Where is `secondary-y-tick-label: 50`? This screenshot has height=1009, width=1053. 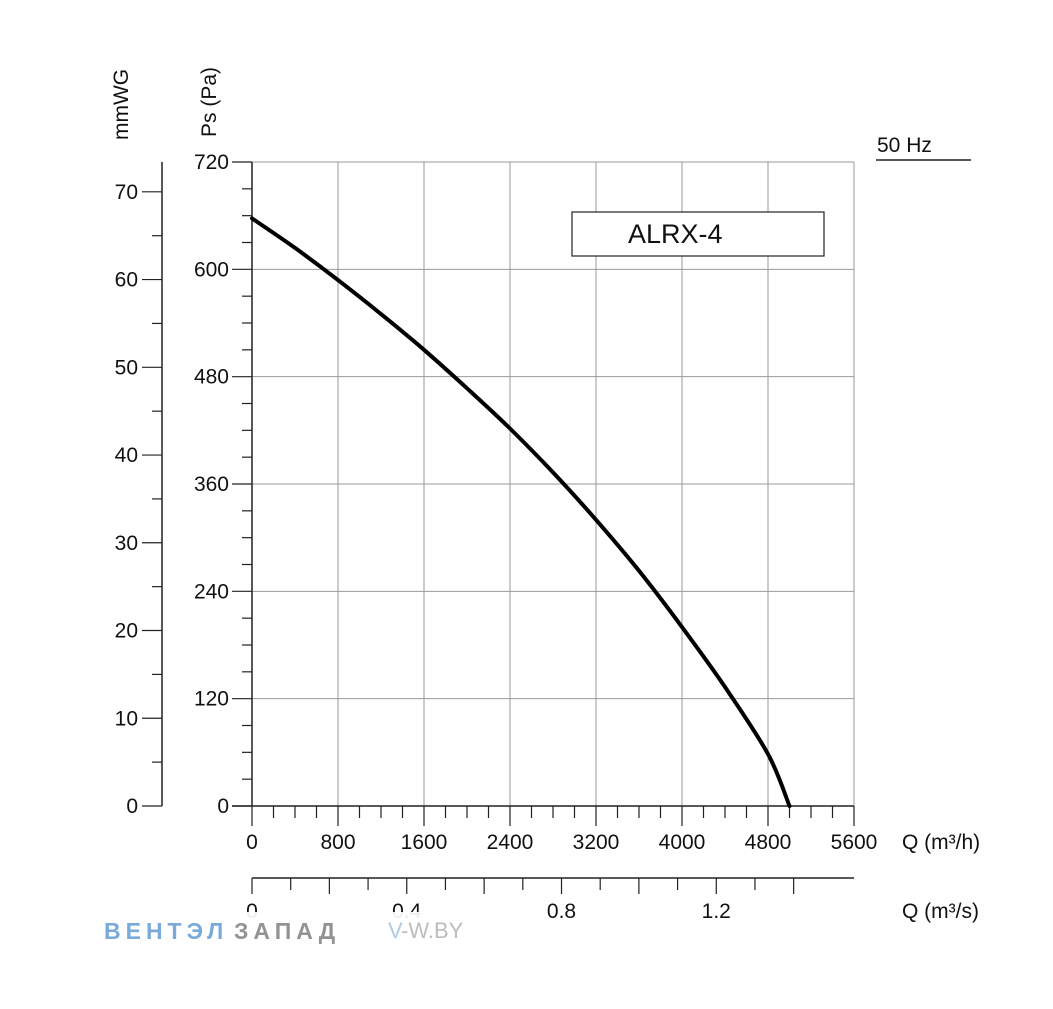
secondary-y-tick-label: 50 is located at coordinates (126, 367).